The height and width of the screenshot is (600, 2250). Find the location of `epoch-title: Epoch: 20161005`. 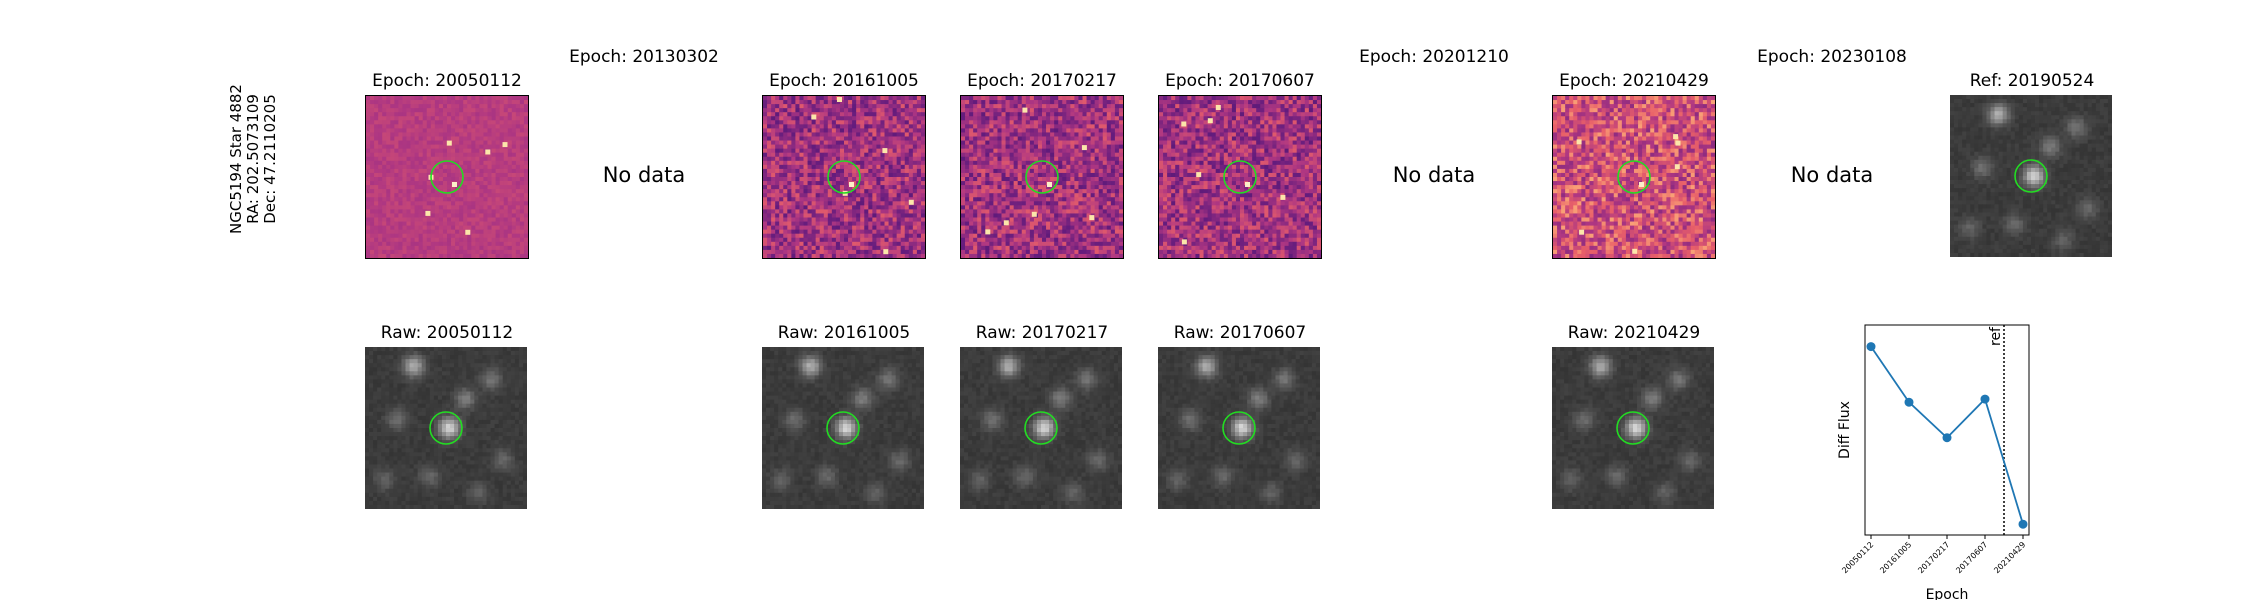

epoch-title: Epoch: 20161005 is located at coordinates (844, 81).